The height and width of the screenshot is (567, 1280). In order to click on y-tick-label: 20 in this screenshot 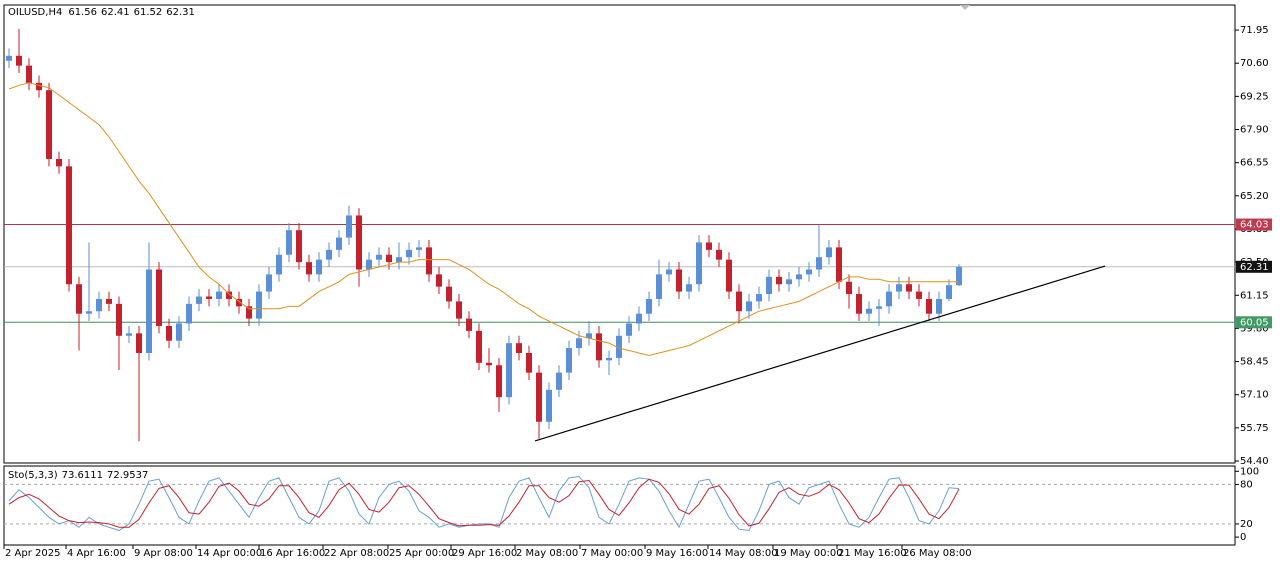, I will do `click(1246, 524)`.